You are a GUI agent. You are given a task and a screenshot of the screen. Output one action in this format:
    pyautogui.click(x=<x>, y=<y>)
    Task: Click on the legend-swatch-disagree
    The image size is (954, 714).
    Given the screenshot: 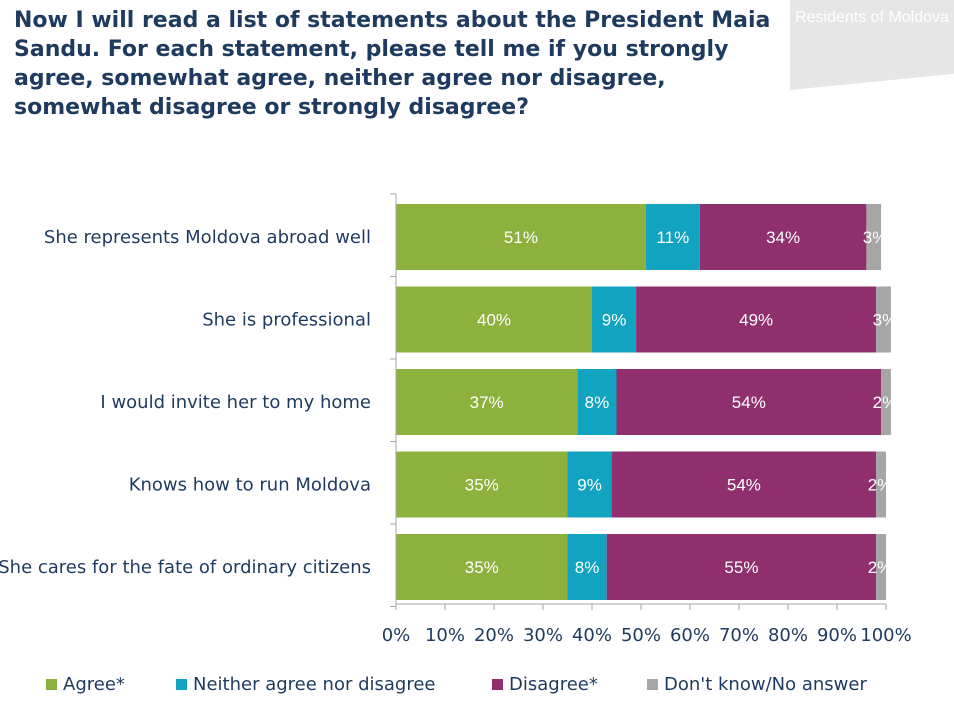 What is the action you would take?
    pyautogui.click(x=497, y=684)
    